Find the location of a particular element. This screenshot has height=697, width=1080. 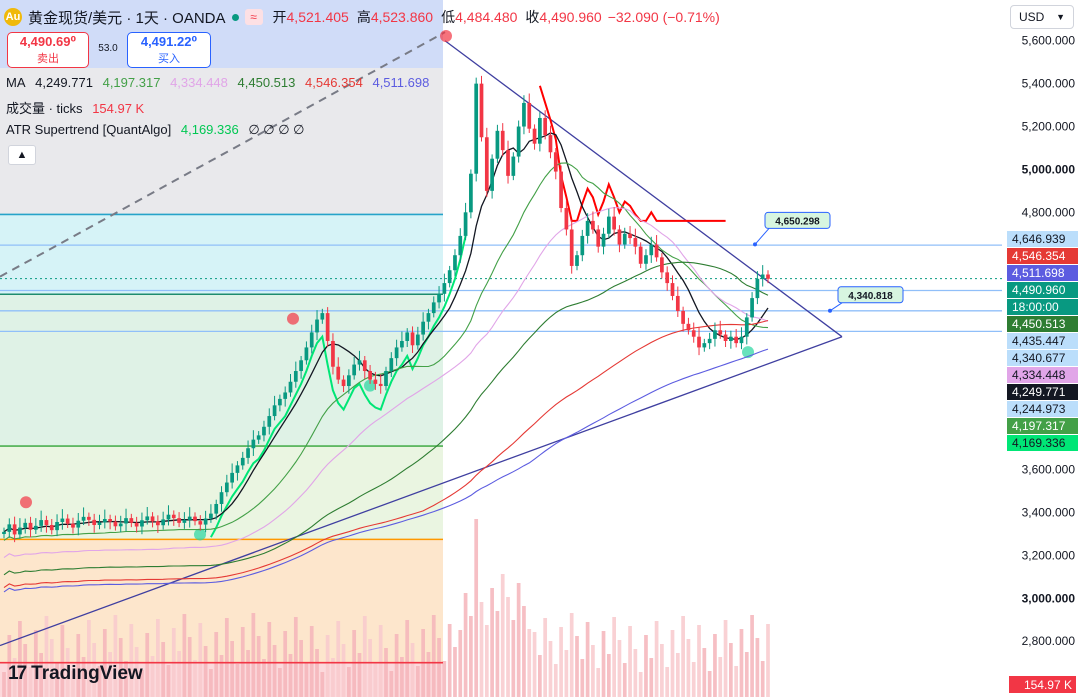

buy-price: 4,491.22⁰ is located at coordinates (169, 41).